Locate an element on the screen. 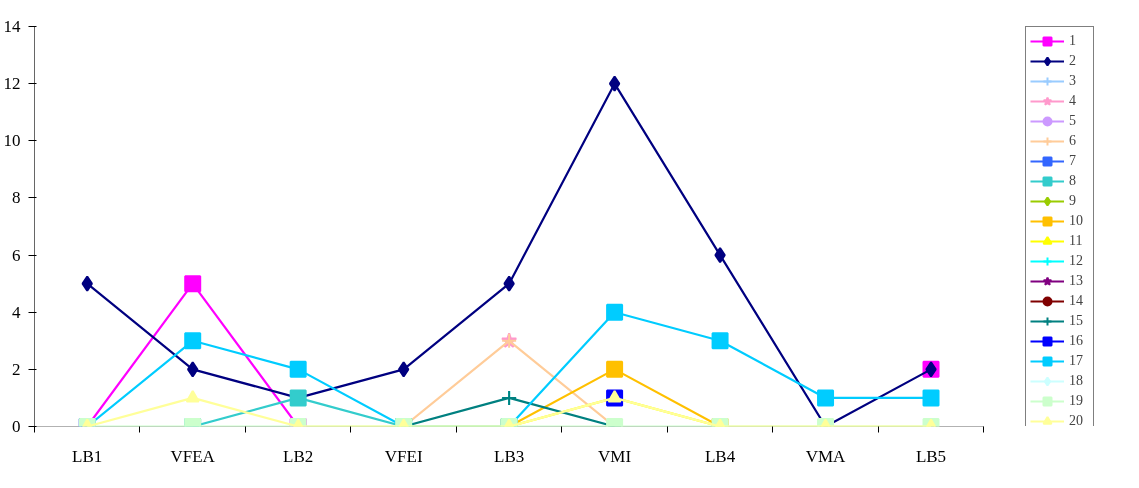  legend-label: 18 is located at coordinates (1076, 381).